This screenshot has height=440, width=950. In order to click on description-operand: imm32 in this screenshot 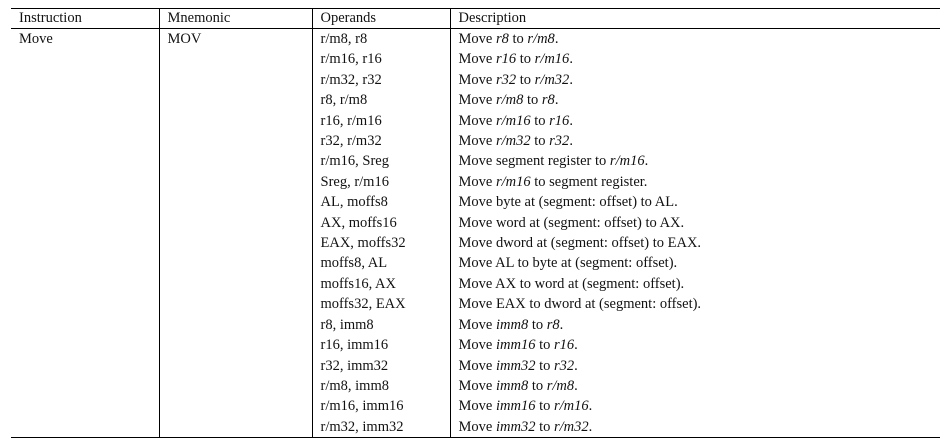, I will do `click(515, 365)`.